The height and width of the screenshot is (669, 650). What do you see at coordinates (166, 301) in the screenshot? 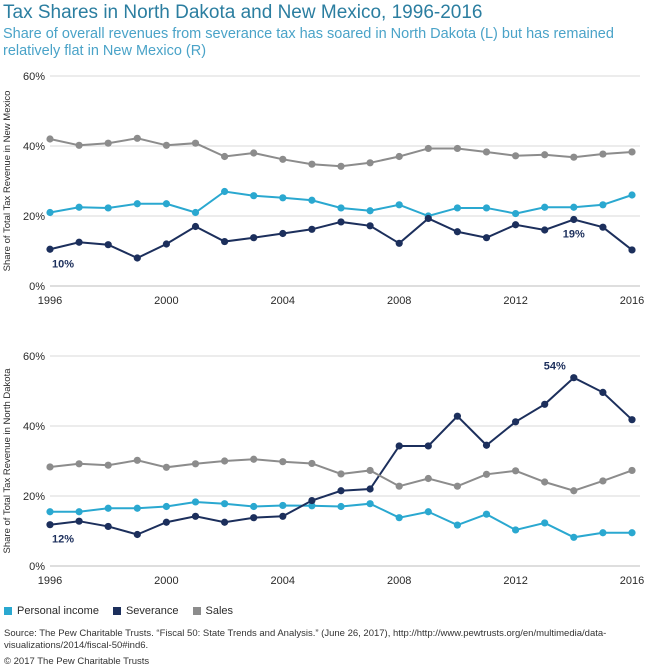
I see `x-tick-label: 2000` at bounding box center [166, 301].